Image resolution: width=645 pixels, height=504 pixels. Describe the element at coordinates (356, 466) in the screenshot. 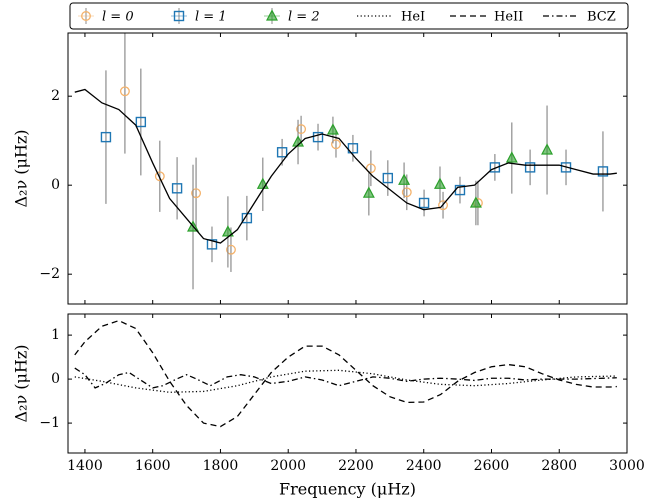

I see `x-tick-label: 2200` at that location.